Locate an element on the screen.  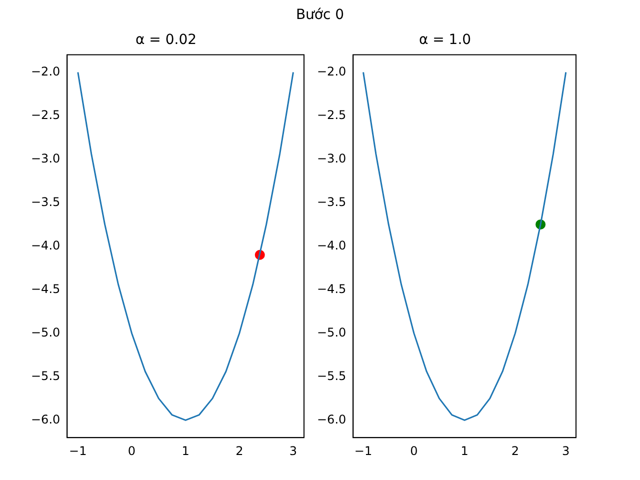
text: Bước 0 is located at coordinates (320, 15).